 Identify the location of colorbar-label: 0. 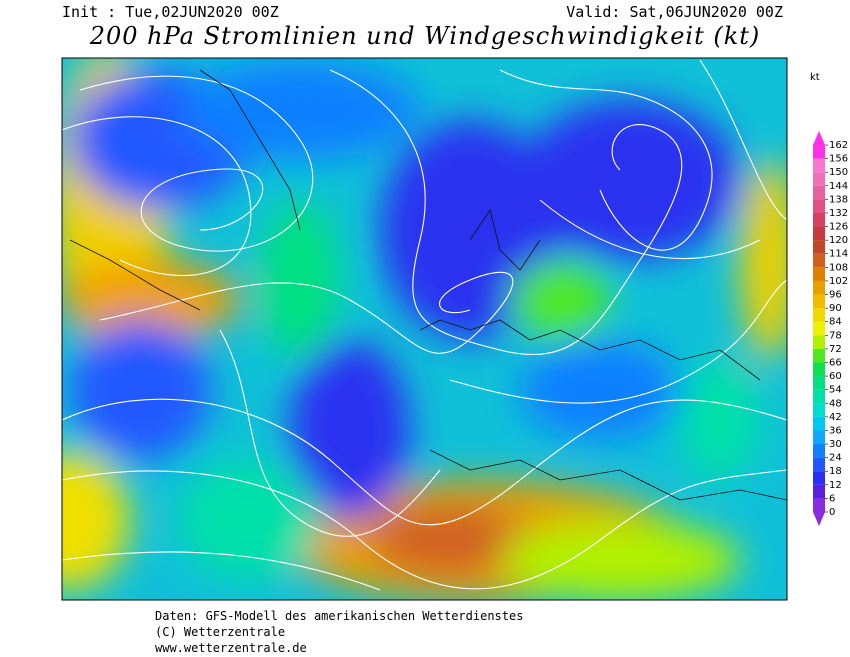
(832, 512).